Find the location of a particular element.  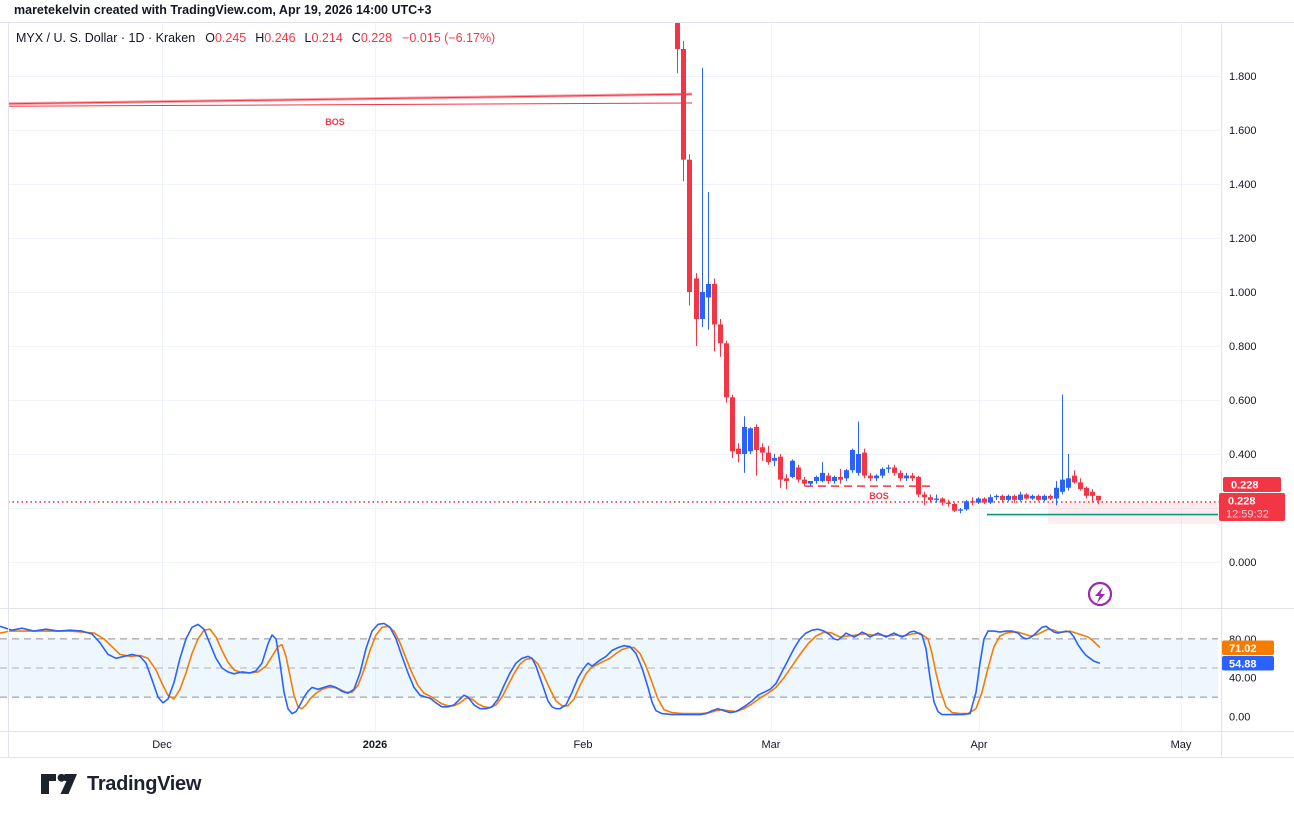

change-value: −0.015 (−6.17%) is located at coordinates (449, 38).